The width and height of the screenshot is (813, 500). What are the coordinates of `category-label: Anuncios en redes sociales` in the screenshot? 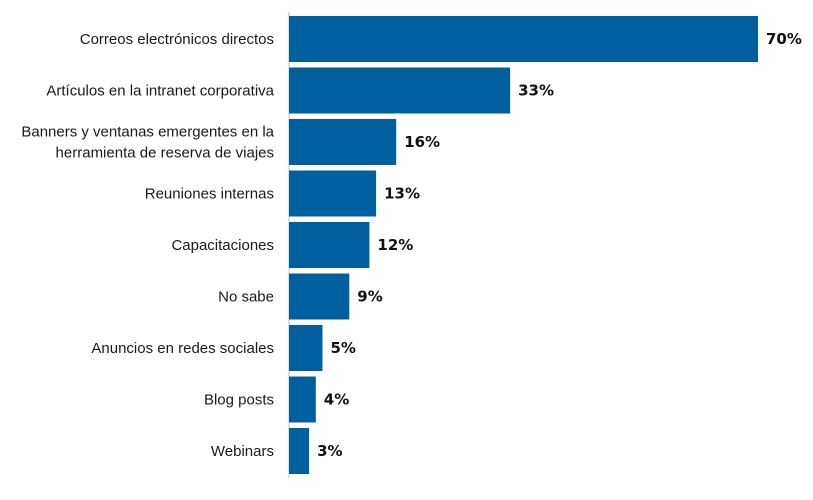 It's located at (182, 348).